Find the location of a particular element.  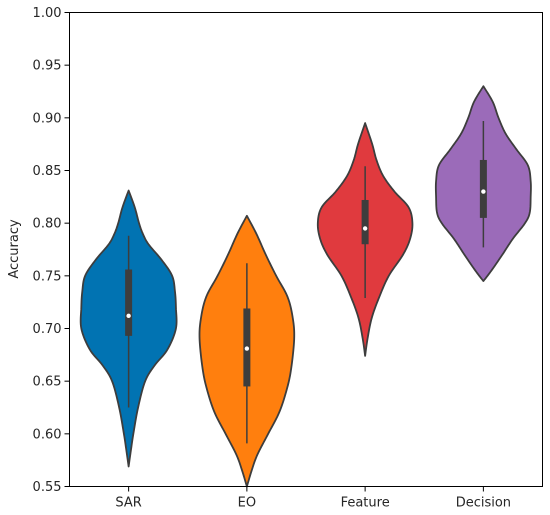

x-tick-label-feature: Feature is located at coordinates (365, 503).